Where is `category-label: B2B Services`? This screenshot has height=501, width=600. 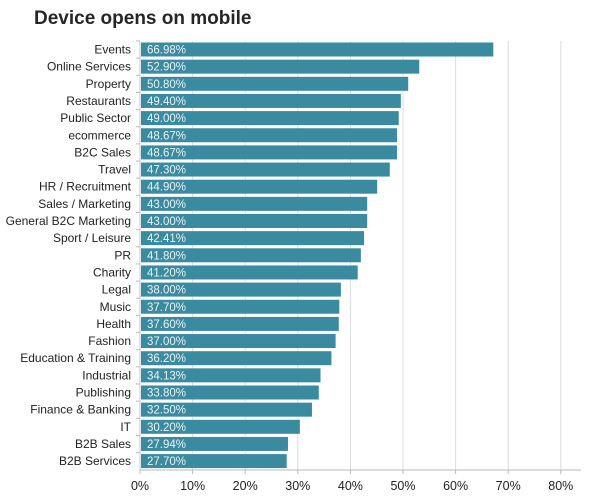
category-label: B2B Services is located at coordinates (95, 461).